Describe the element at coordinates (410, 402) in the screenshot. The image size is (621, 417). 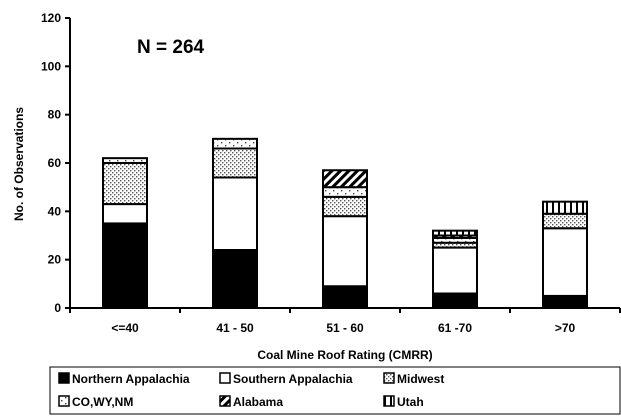
I see `legend-label: Utah` at that location.